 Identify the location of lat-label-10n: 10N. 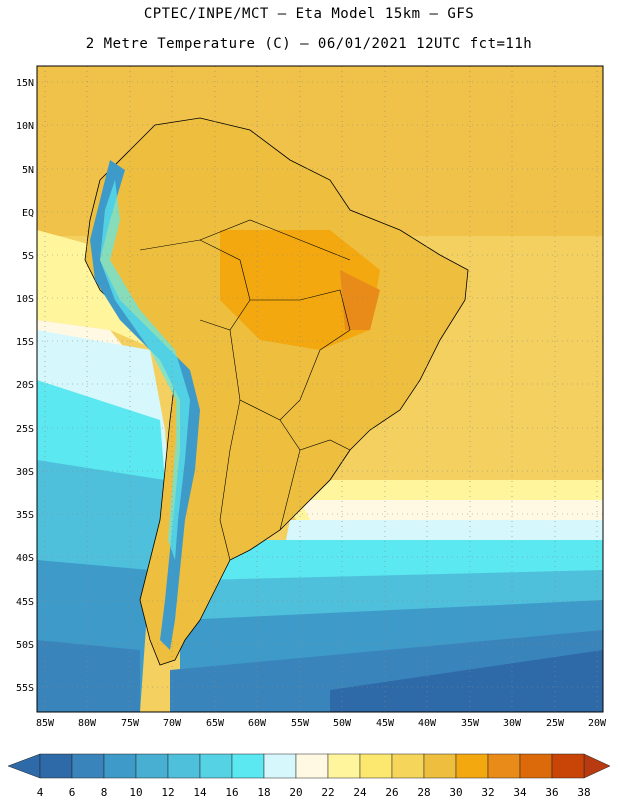
(25, 126).